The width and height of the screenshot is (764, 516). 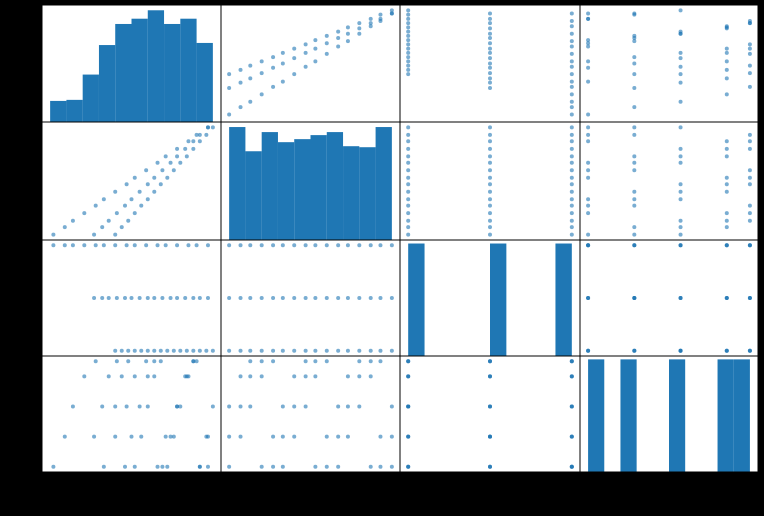 What do you see at coordinates (669, 181) in the screenshot?
I see `panel` at bounding box center [669, 181].